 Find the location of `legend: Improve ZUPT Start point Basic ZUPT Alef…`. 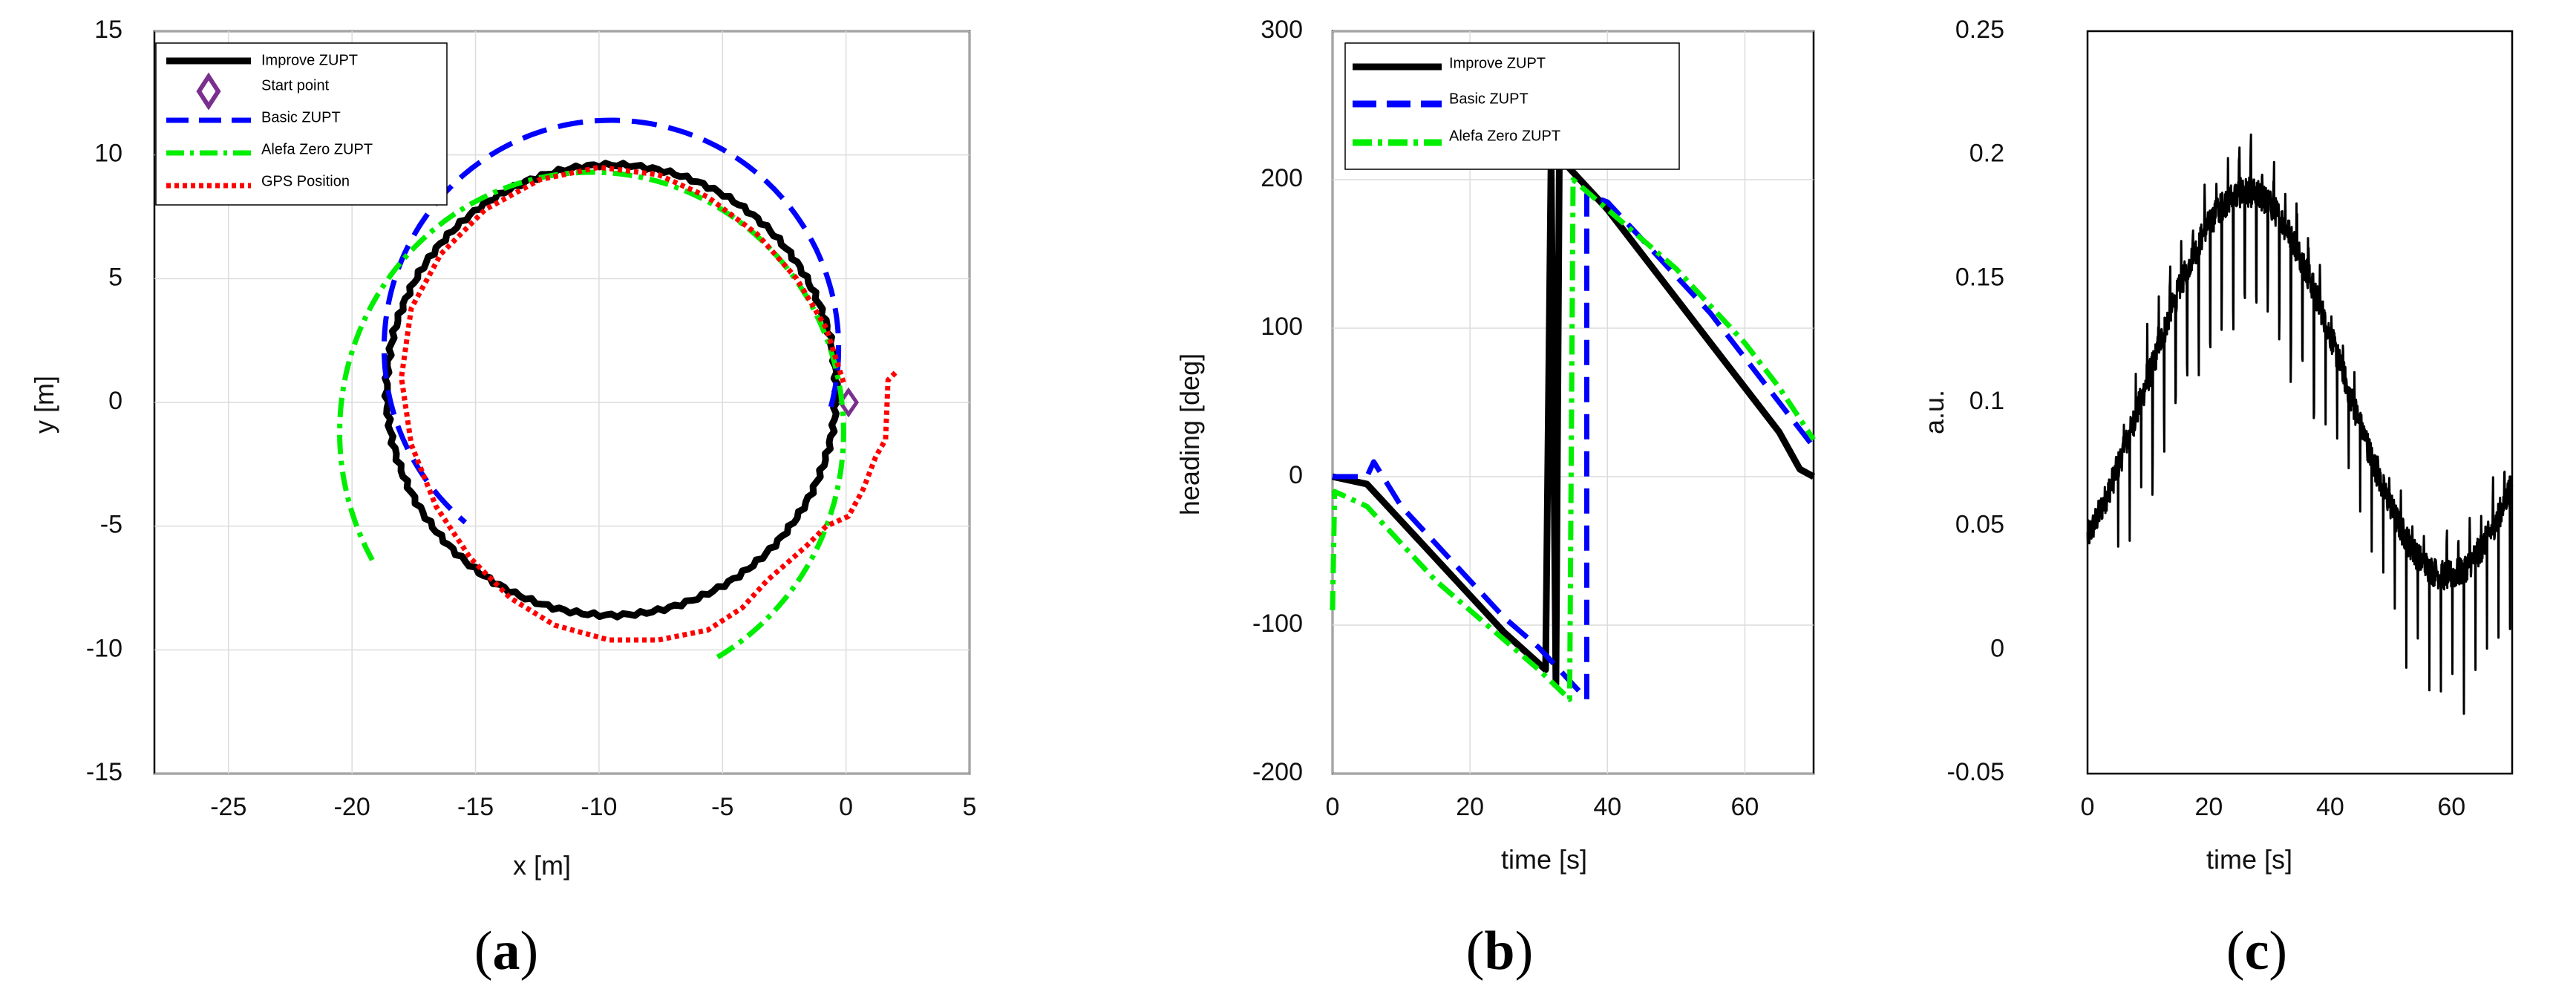

legend: Improve ZUPT Start point Basic ZUPT Alef… is located at coordinates (301, 124).